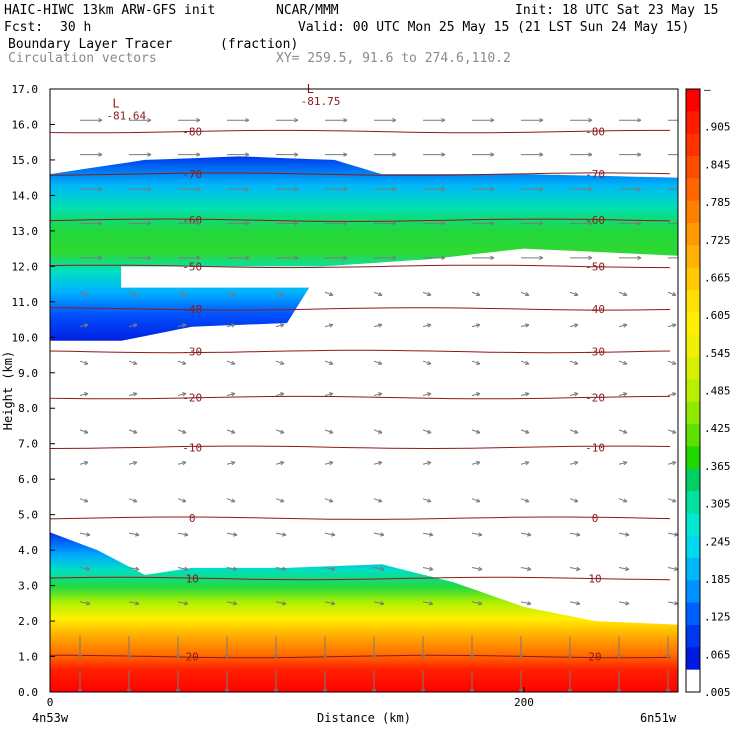 The image size is (740, 740). I want to click on low-marker: L, so click(115, 103).